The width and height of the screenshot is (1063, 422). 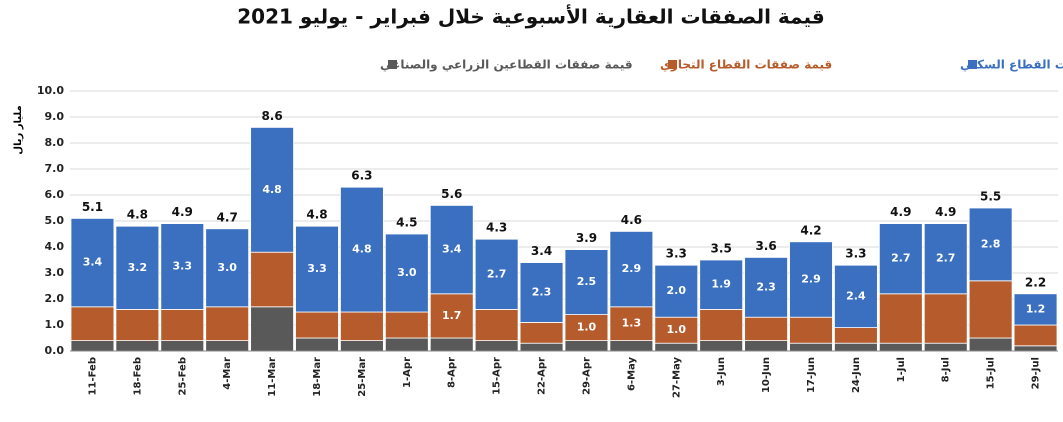 What do you see at coordinates (451, 194) in the screenshot?
I see `total-label: 5.6` at bounding box center [451, 194].